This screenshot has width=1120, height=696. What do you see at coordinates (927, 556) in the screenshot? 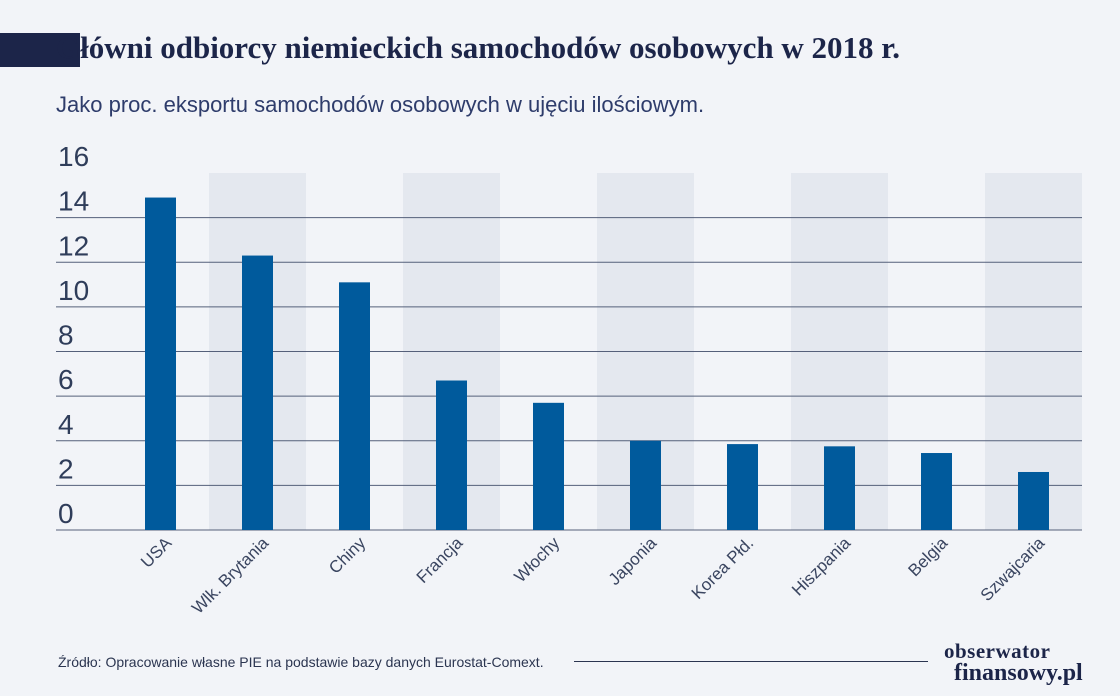
I see `x-tick-label: Belgia` at bounding box center [927, 556].